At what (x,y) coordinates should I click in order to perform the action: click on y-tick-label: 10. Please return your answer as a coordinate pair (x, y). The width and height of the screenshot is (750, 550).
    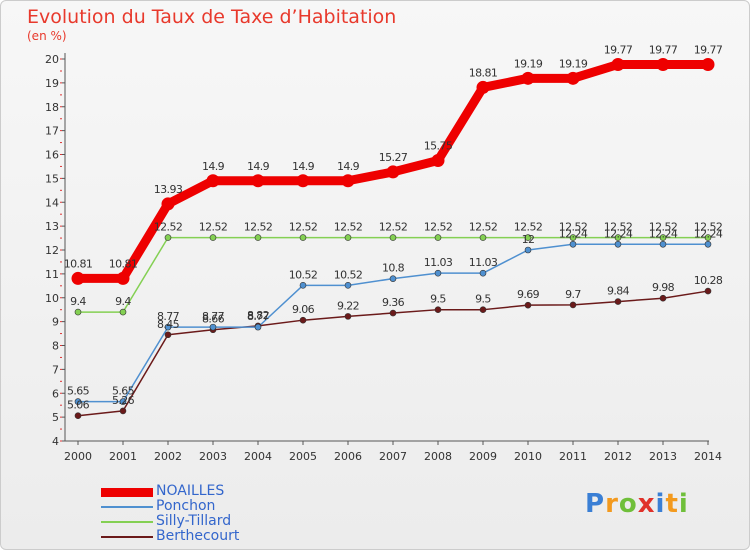
    Looking at the image, I should click on (52, 298).